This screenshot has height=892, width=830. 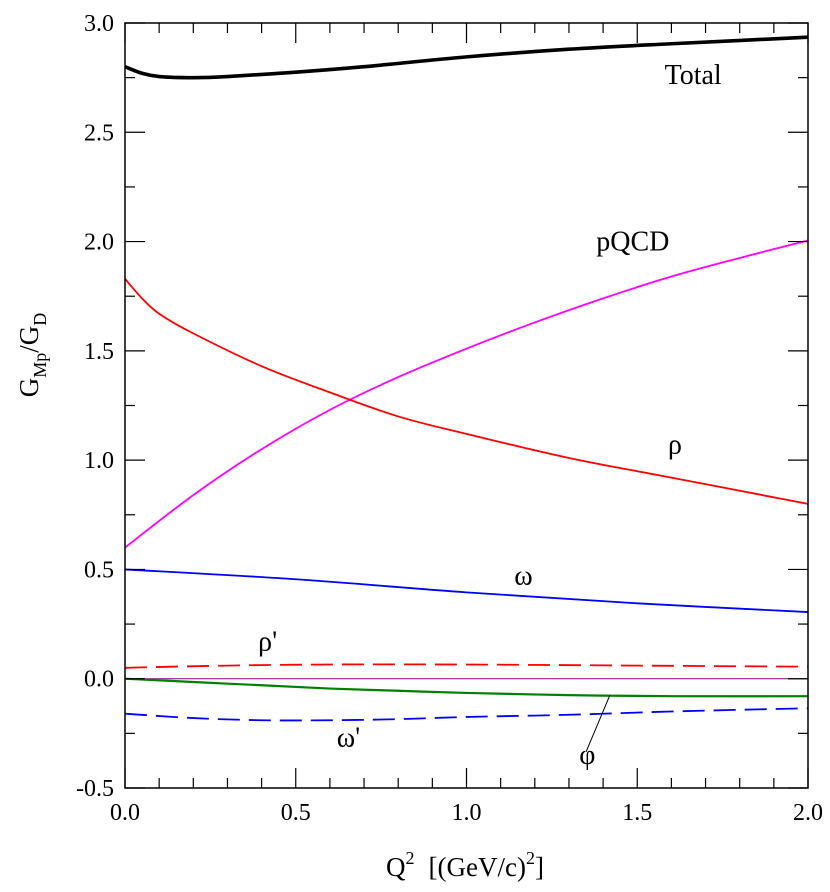 What do you see at coordinates (530, 858) in the screenshot?
I see `x-axis-sup2: 2` at bounding box center [530, 858].